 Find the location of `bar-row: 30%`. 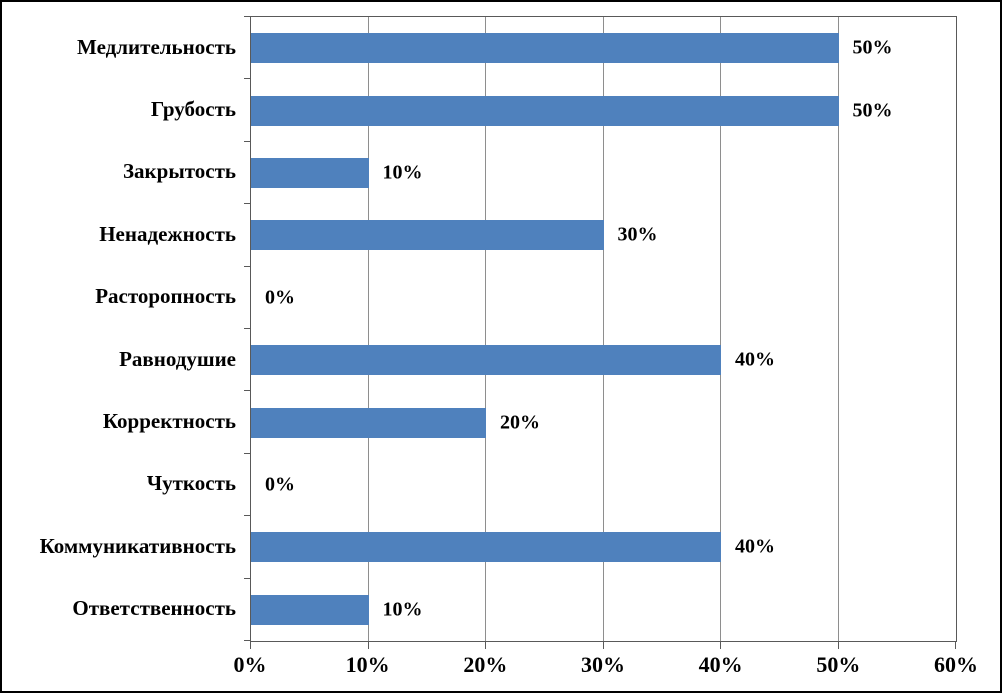

bar-row: 30% is located at coordinates (603, 235).